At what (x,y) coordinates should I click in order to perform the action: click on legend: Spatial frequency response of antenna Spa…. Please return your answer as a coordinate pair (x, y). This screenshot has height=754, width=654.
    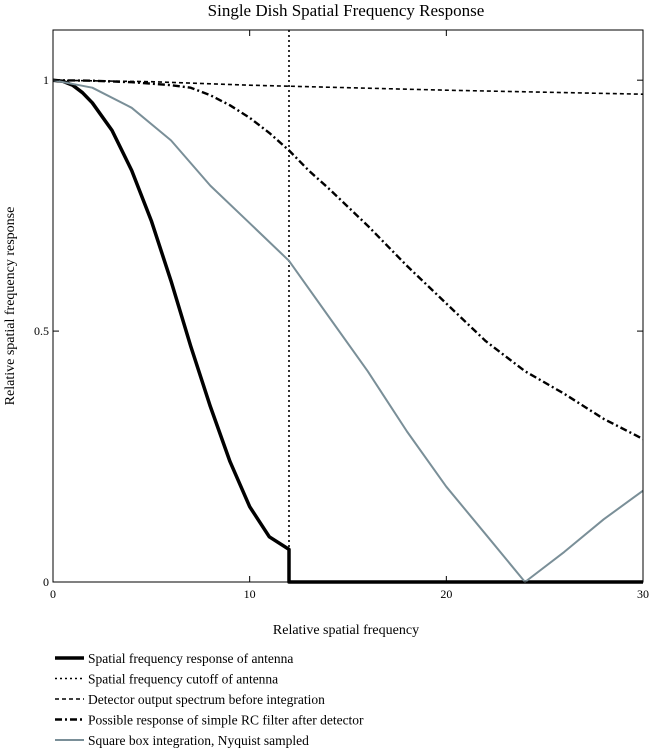
    Looking at the image, I should click on (209, 699).